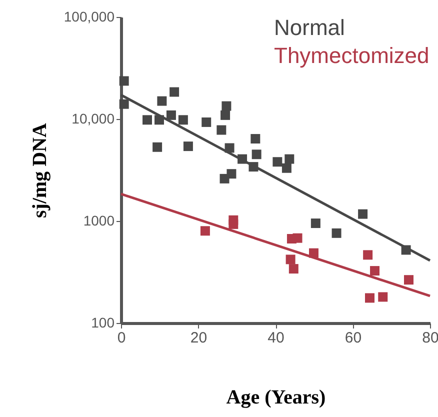 This screenshot has height=417, width=438. I want to click on text: Thymectomized, so click(352, 55).